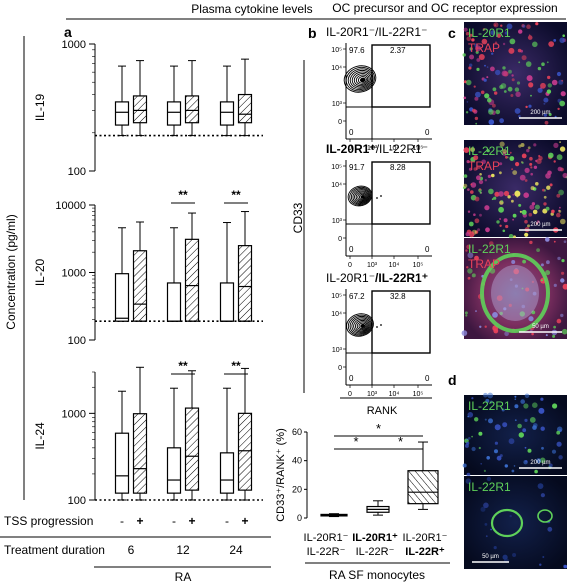 This screenshot has width=567, height=583. Describe the element at coordinates (377, 572) in the screenshot. I see `panel-b-footer: RA SF monocytes` at that location.